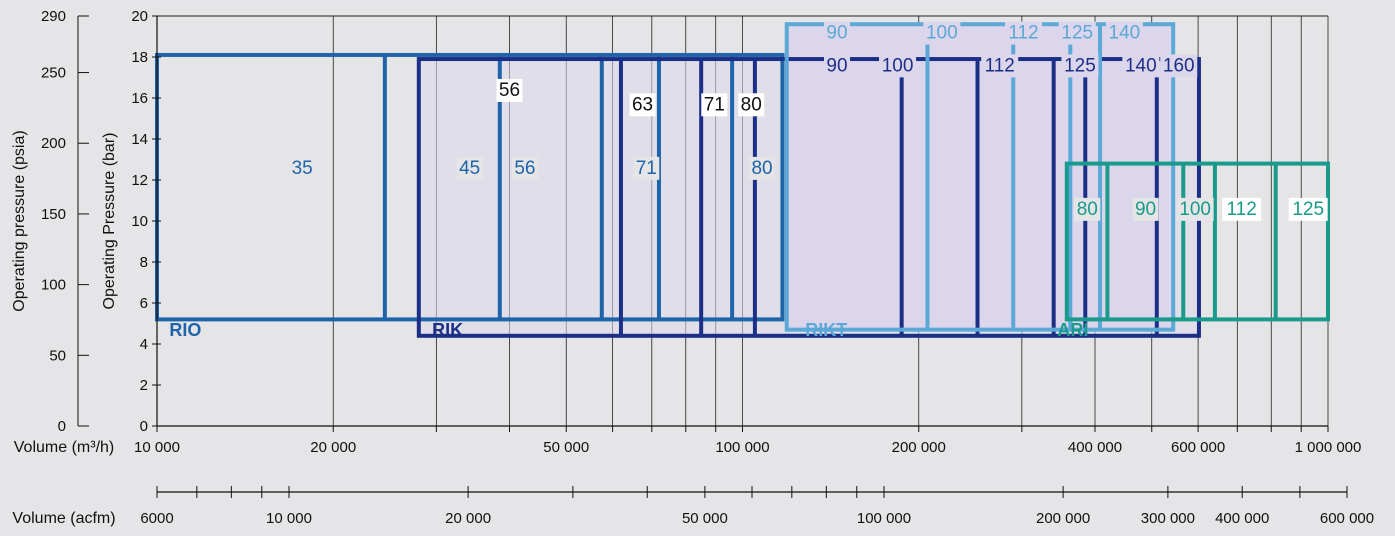  I want to click on bar-tick-label: 10, so click(139, 221).